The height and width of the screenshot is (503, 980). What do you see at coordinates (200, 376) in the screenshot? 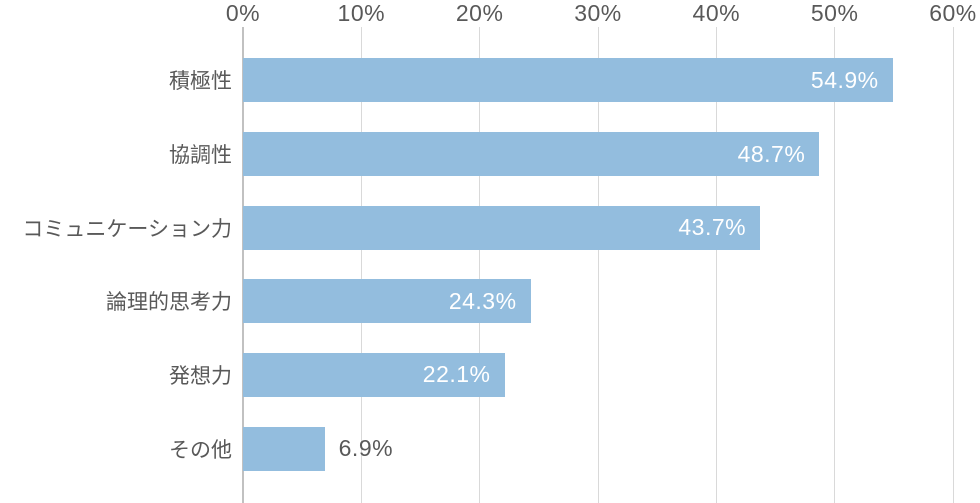
I see `category-label: 発想力` at bounding box center [200, 376].